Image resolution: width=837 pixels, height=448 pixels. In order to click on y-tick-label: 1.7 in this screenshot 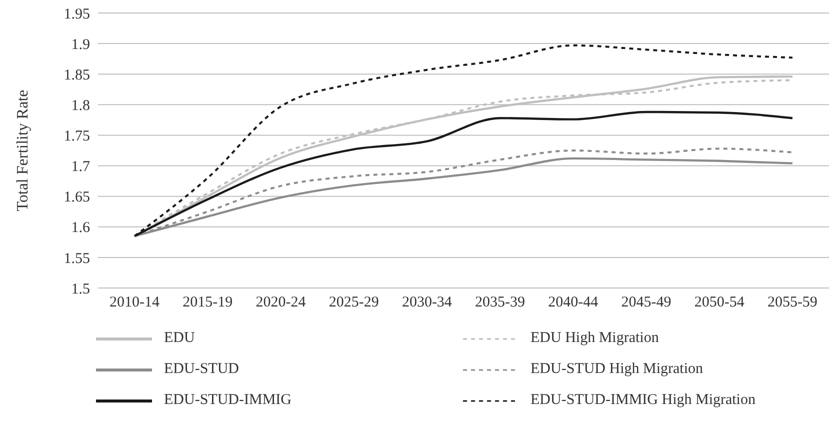, I will do `click(80, 167)`.